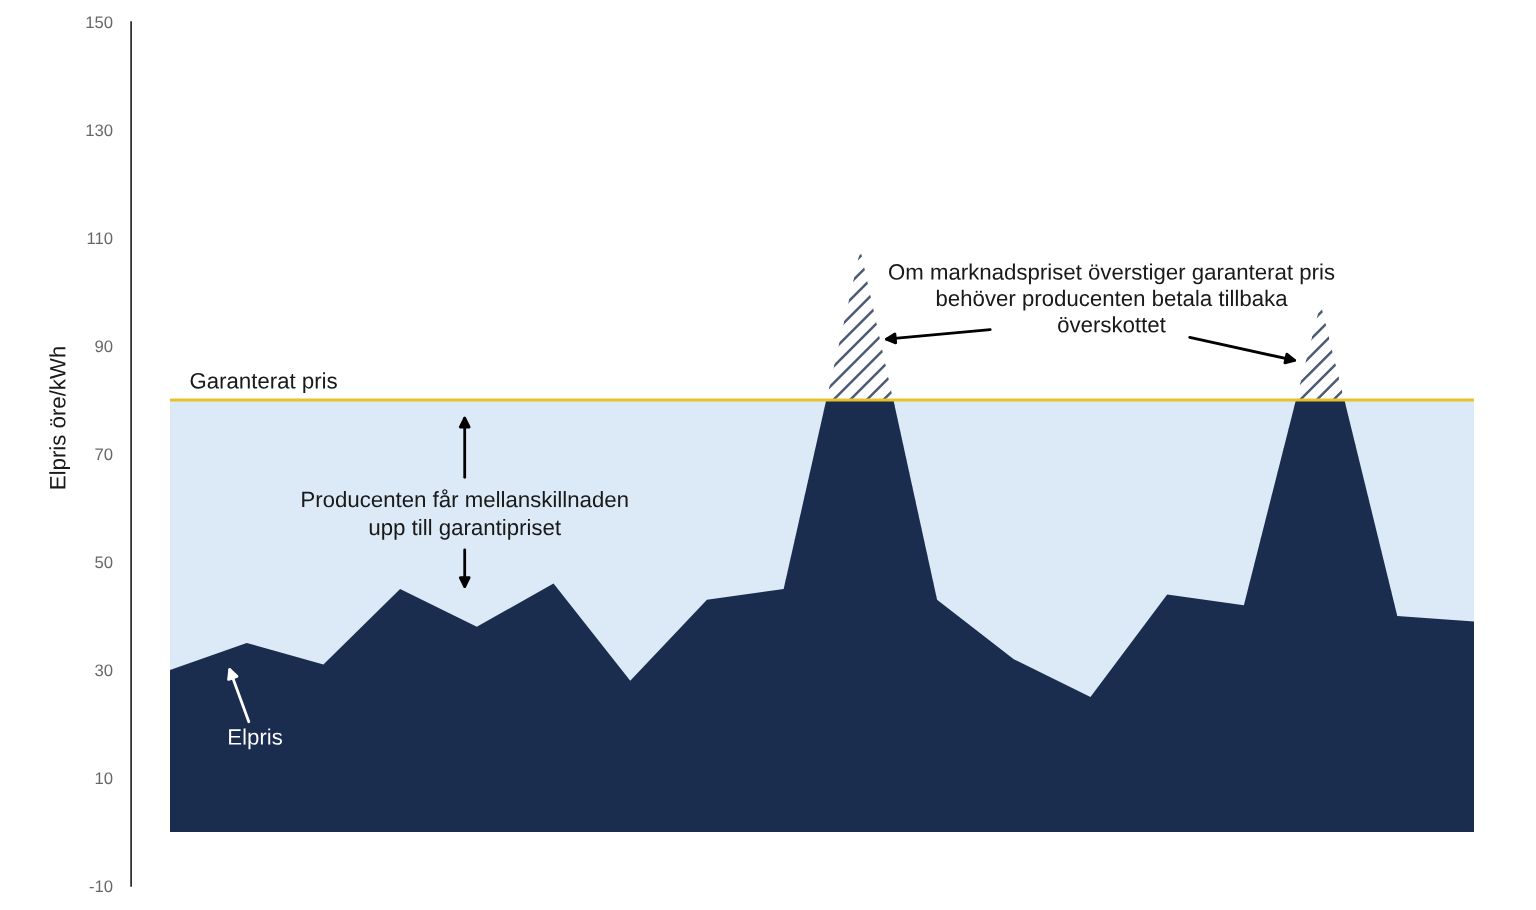 The width and height of the screenshot is (1536, 910). Describe the element at coordinates (104, 454) in the screenshot. I see `y-tick-label: 70` at that location.